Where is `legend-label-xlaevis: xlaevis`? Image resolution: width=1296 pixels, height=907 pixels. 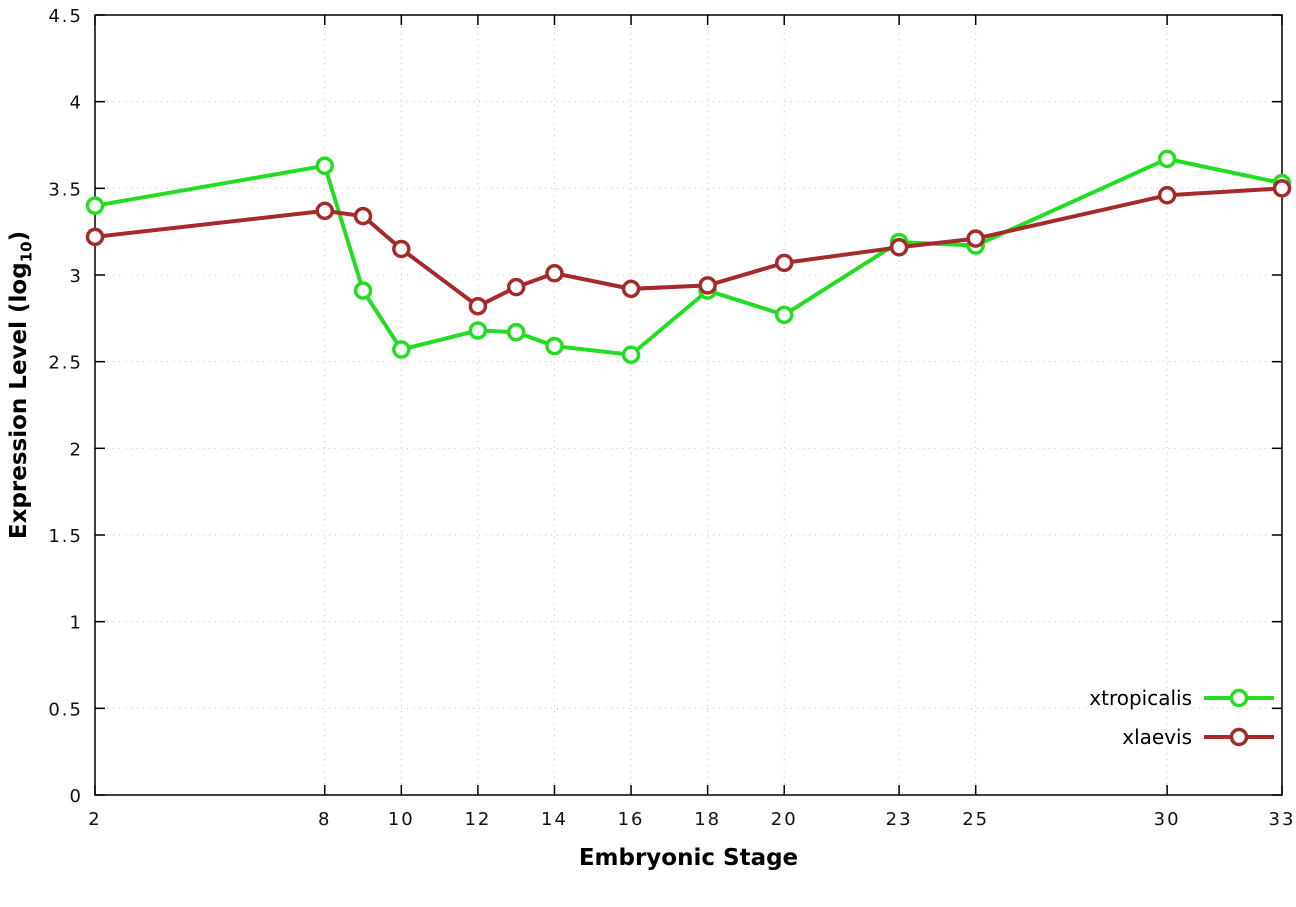 legend-label-xlaevis: xlaevis is located at coordinates (1157, 737).